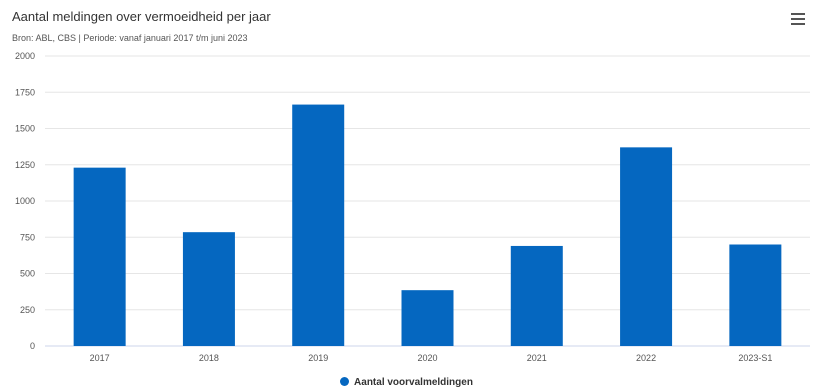 The image size is (813, 391). Describe the element at coordinates (413, 382) in the screenshot. I see `legend-label: Aantal voorvalmeldingen` at that location.